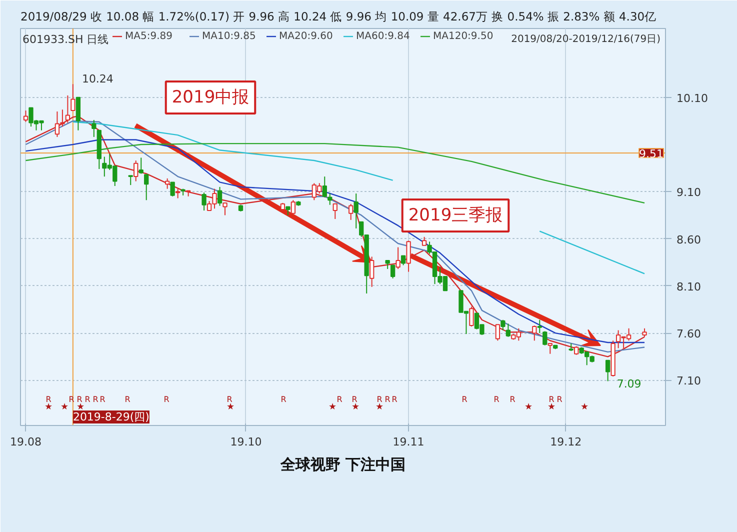  Describe the element at coordinates (688, 287) in the screenshot. I see `y-tick-label: 8.10` at that location.